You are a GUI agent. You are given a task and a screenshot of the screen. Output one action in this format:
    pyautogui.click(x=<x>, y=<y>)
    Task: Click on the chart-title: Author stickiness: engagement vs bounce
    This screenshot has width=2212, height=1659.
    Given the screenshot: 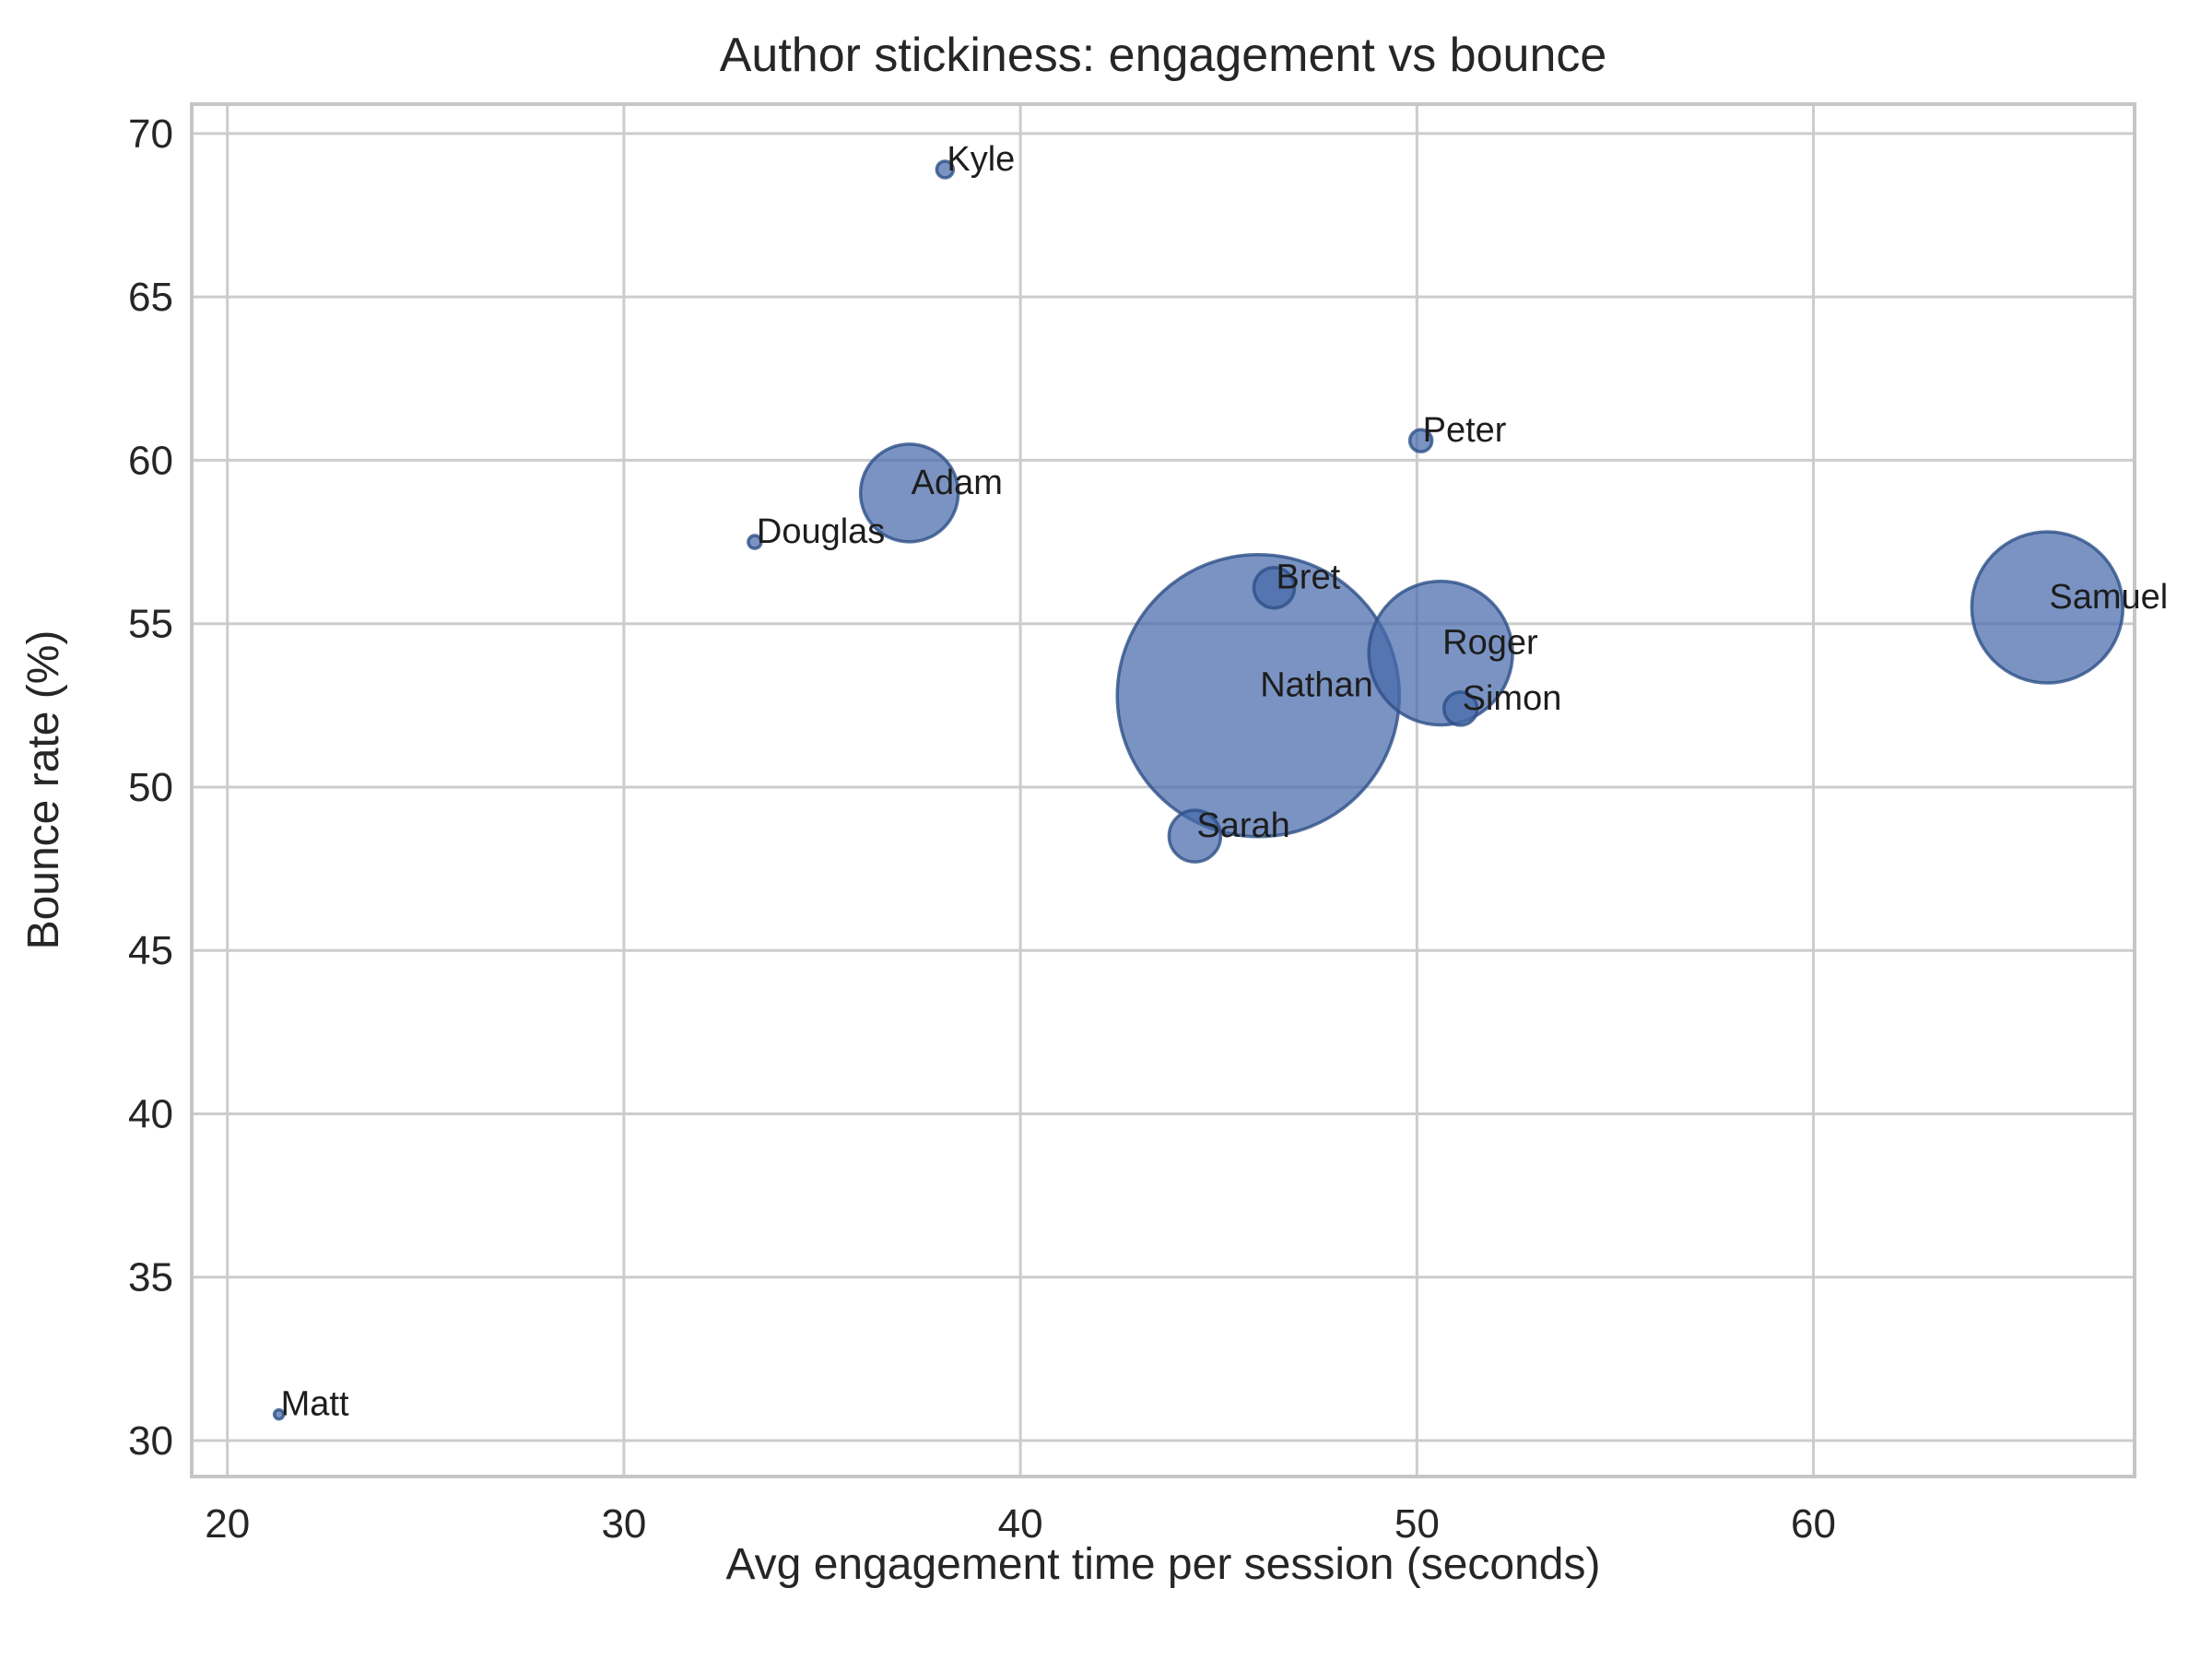 What is the action you would take?
    pyautogui.click(x=1163, y=55)
    